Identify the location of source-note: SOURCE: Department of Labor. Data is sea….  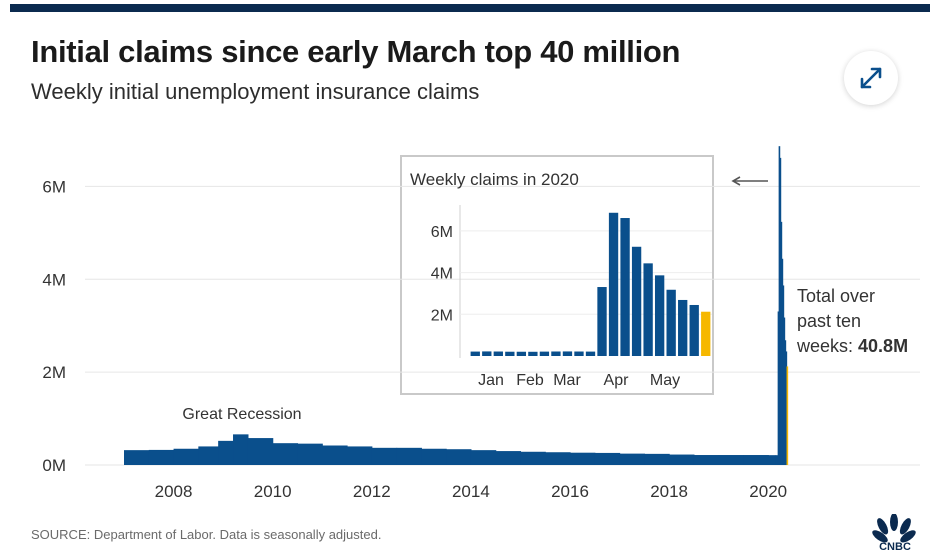
(206, 534).